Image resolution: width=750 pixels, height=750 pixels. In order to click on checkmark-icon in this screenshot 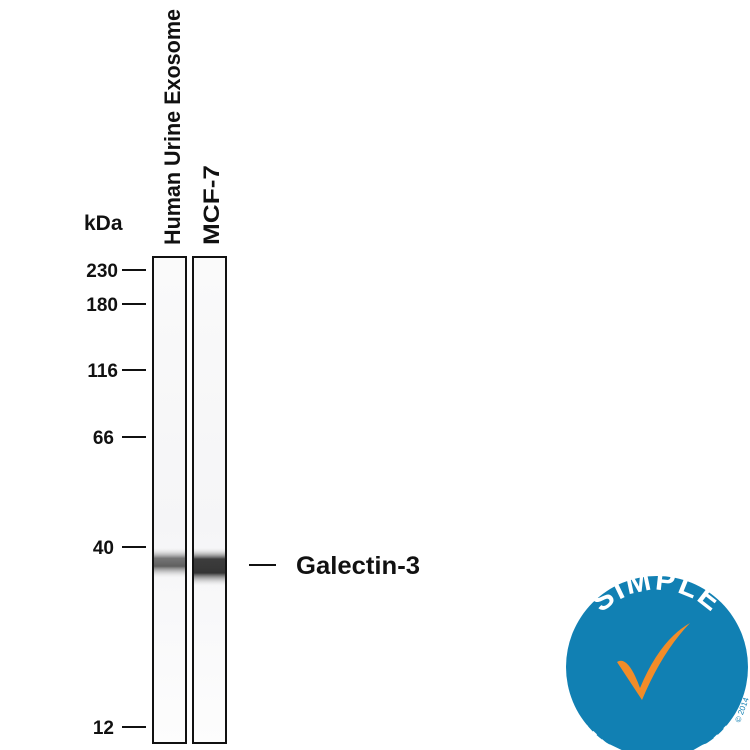, I will do `click(653, 661)`.